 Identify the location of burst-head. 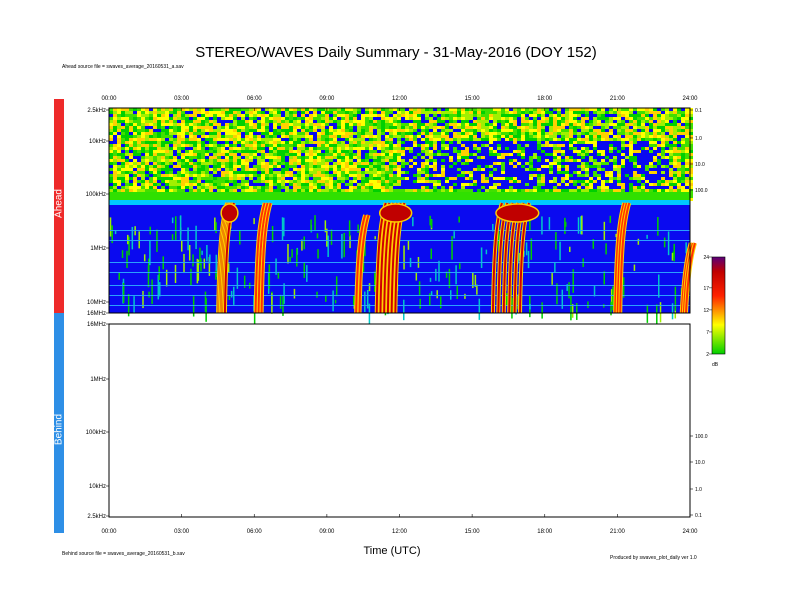
(229, 213).